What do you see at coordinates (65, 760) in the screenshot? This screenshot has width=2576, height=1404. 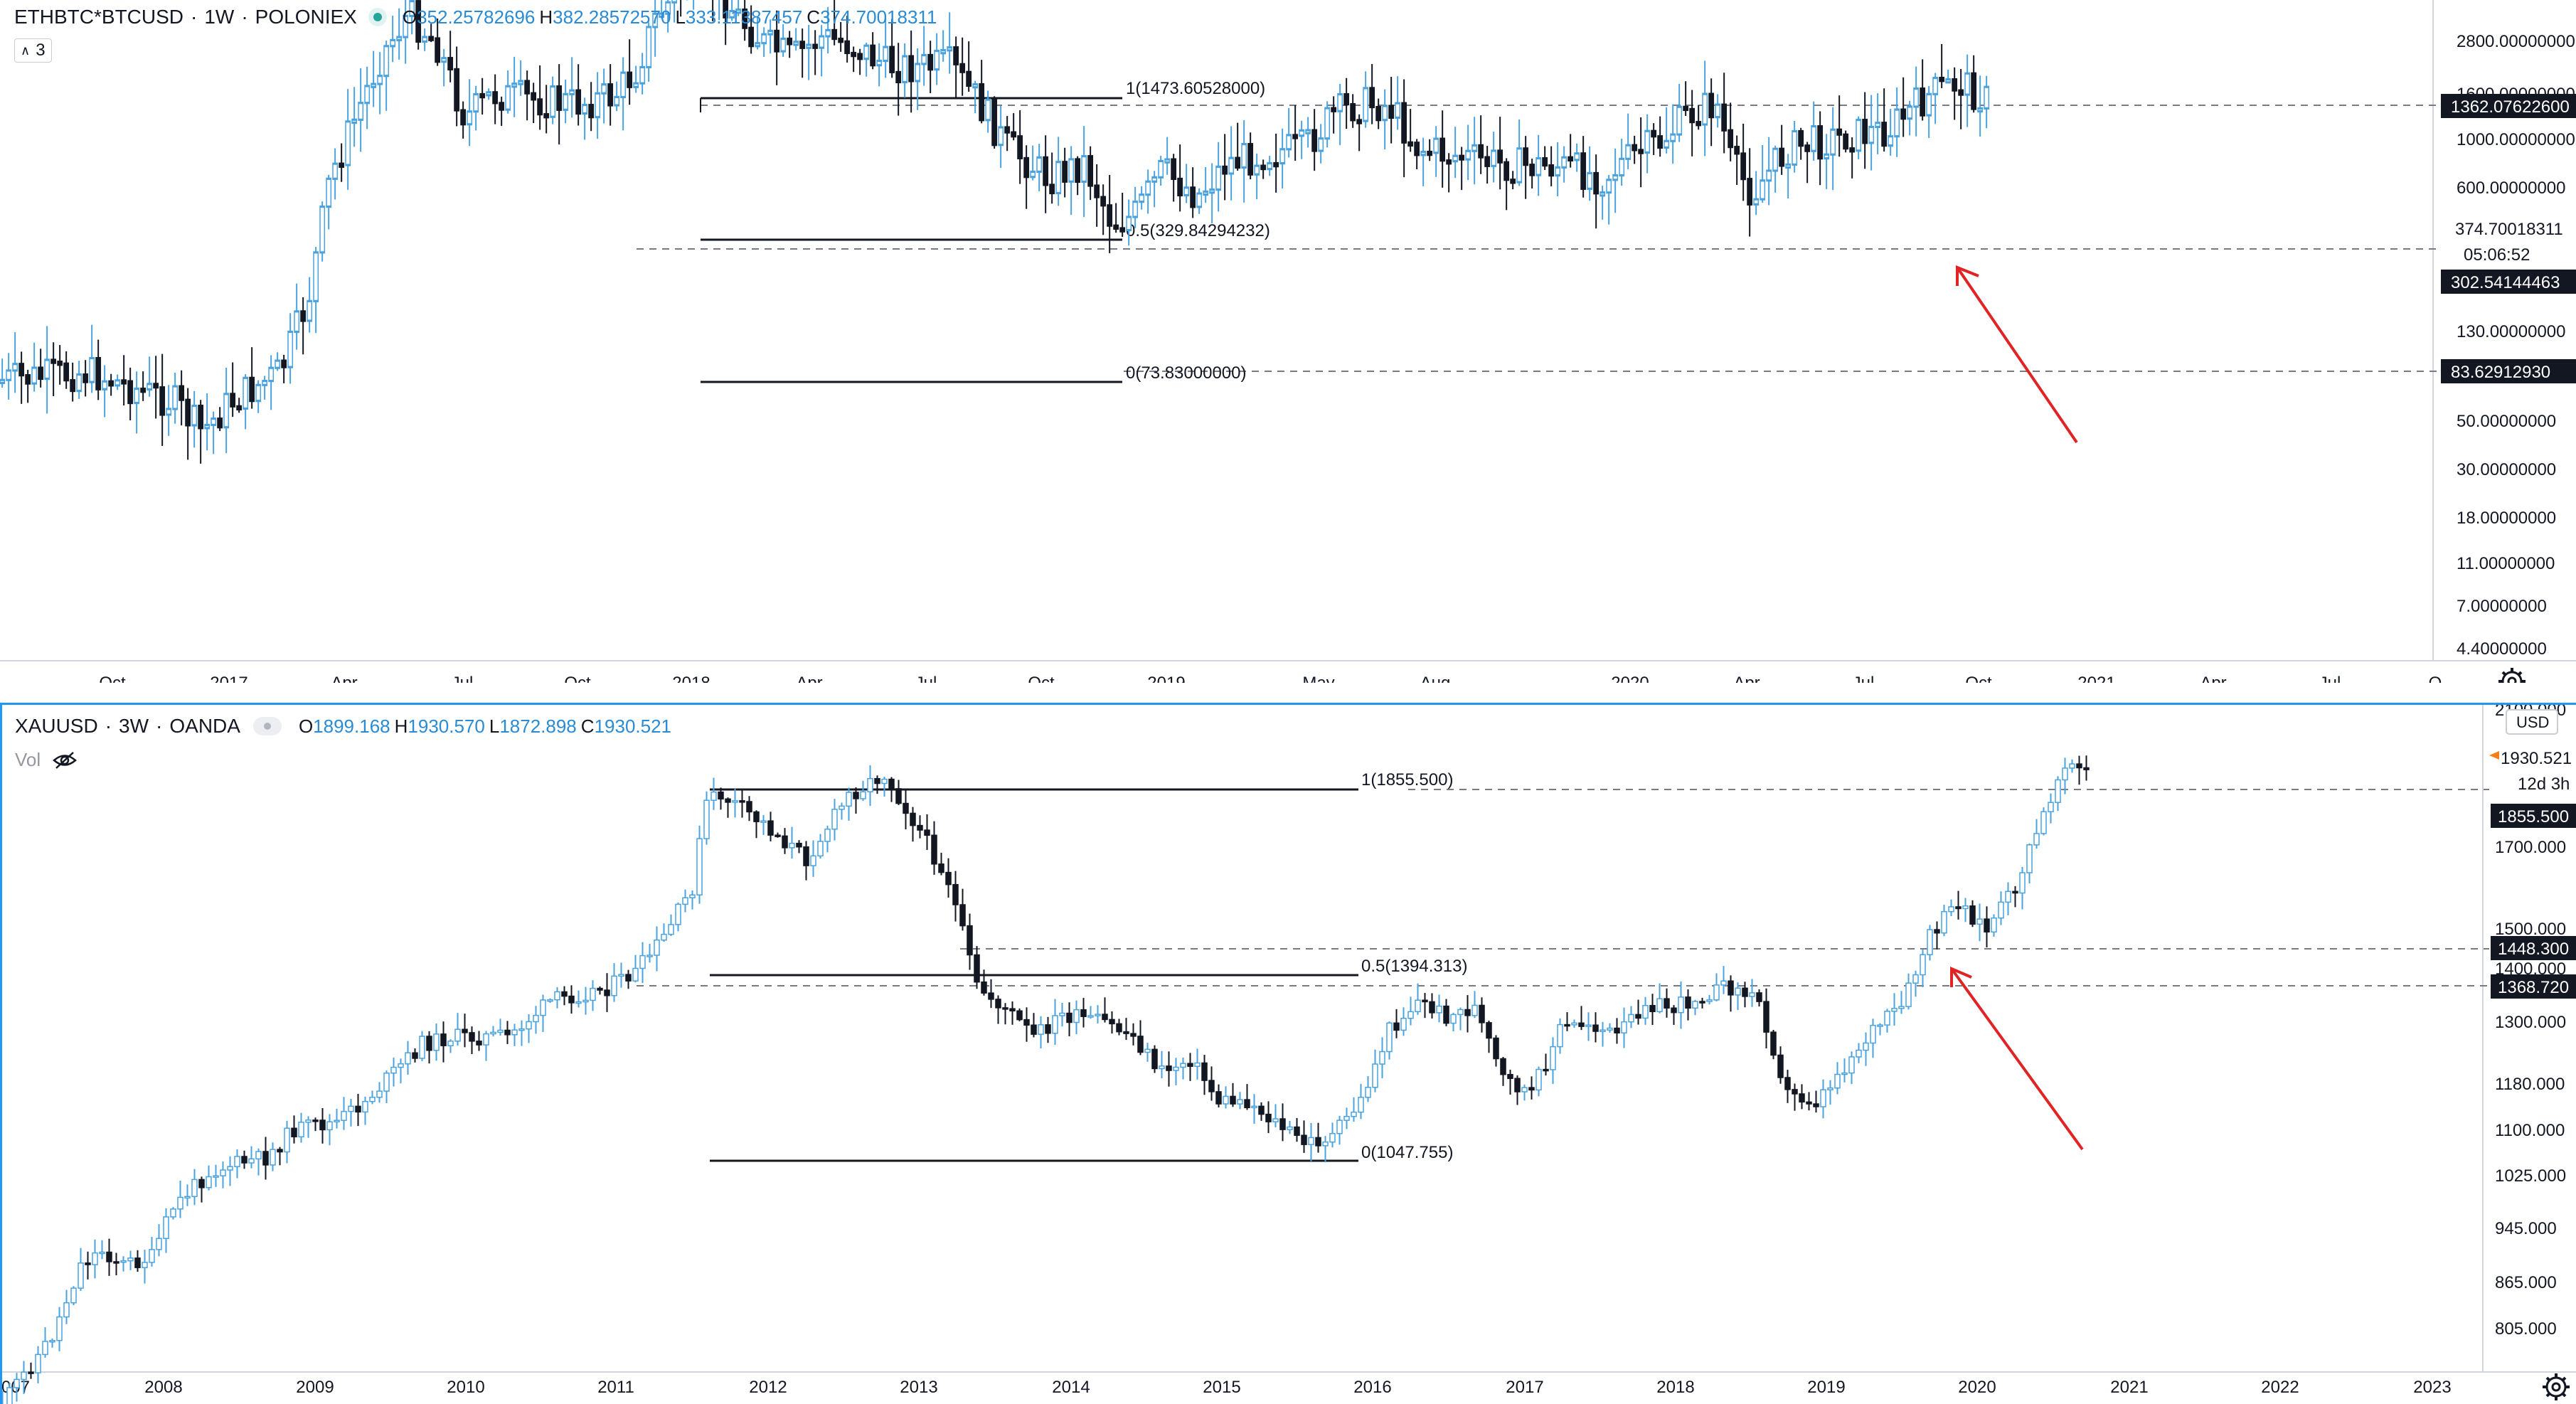 I see `eye-off-icon` at bounding box center [65, 760].